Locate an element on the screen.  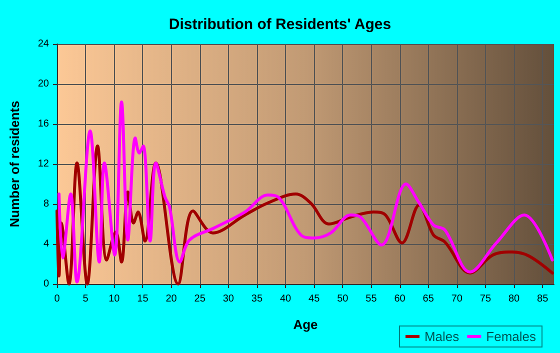
y-tick-label: 12 is located at coordinates (44, 164).